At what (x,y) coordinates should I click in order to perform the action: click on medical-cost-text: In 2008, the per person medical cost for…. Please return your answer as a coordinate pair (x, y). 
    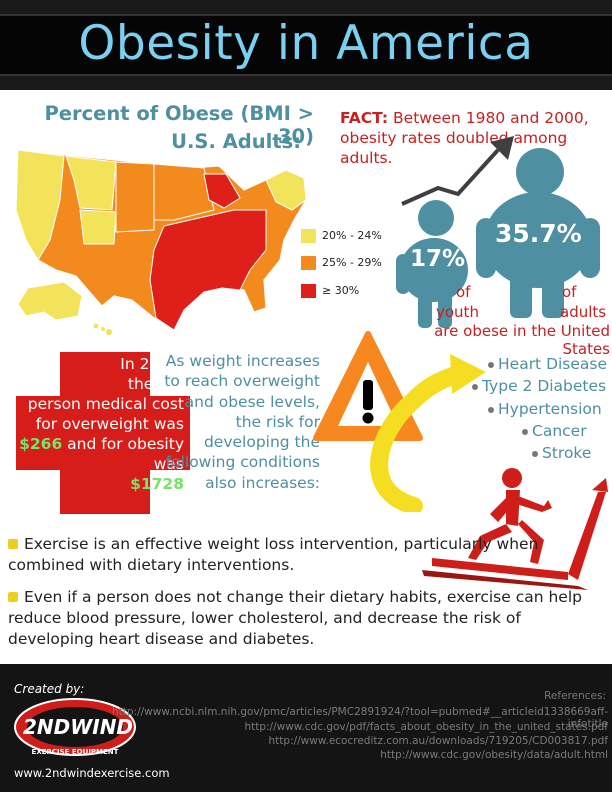
    Looking at the image, I should click on (99, 424).